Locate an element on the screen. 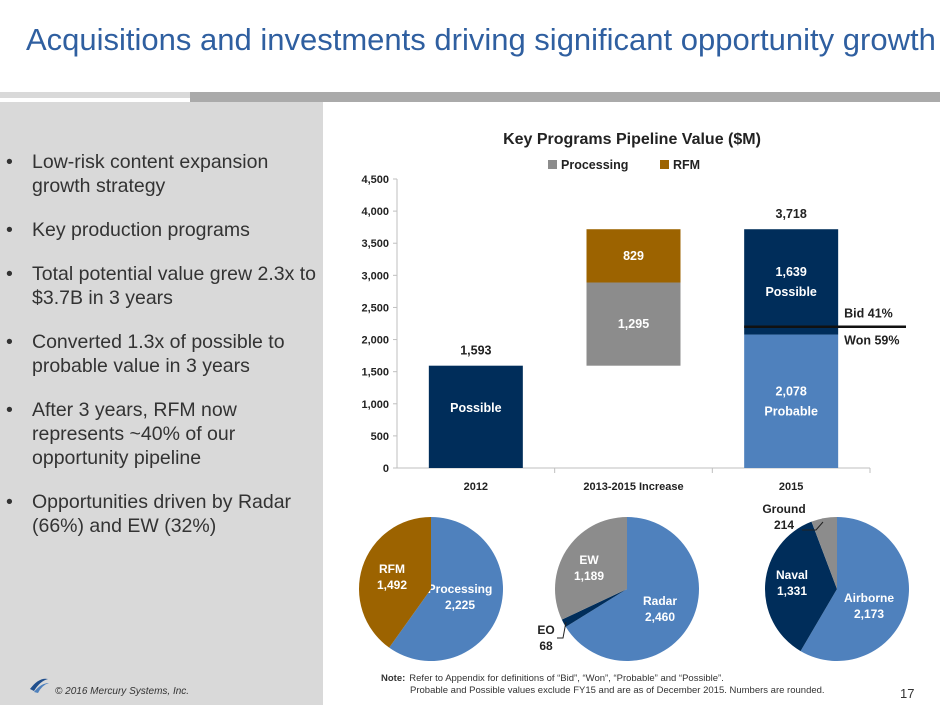  pie-slice-label: Ground is located at coordinates (783, 509).